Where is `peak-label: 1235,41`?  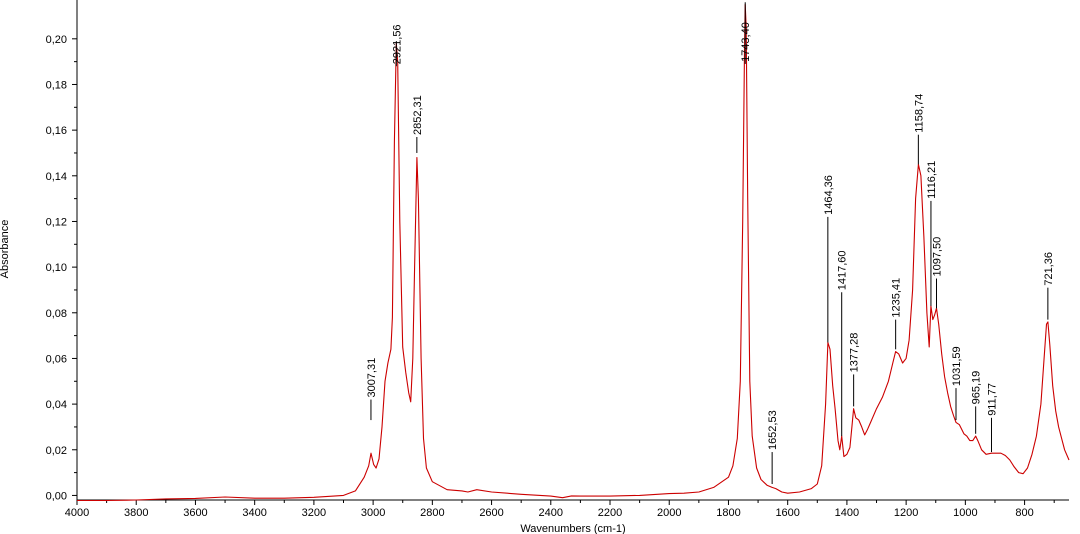 peak-label: 1235,41 is located at coordinates (897, 298).